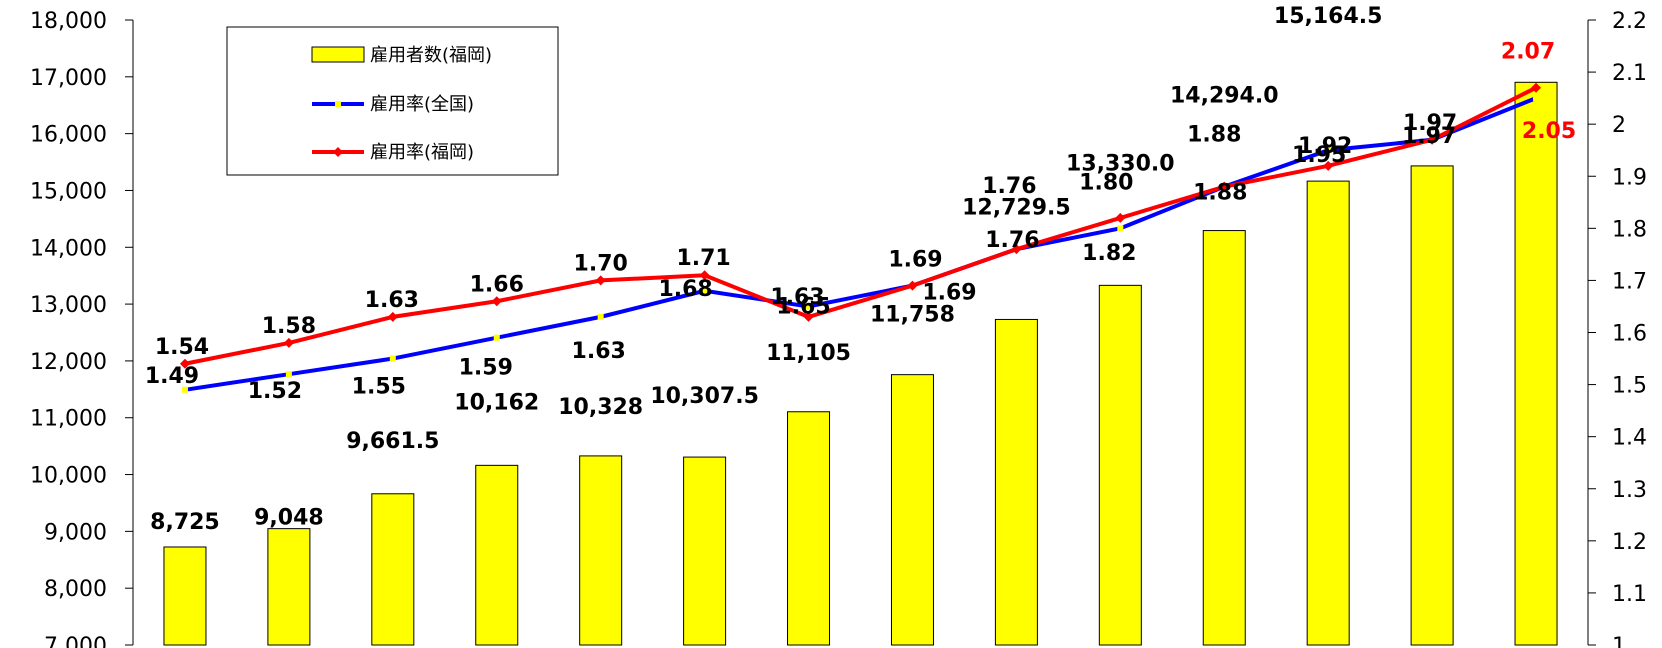 This screenshot has height=648, width=1662. I want to click on national-rate-label: 1.69, so click(949, 293).